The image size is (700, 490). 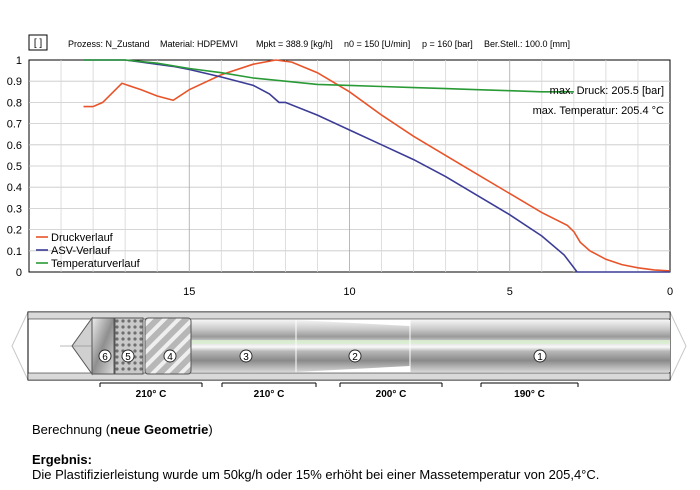 What do you see at coordinates (428, 292) in the screenshot?
I see `x-axis: 15 10 5 0` at bounding box center [428, 292].